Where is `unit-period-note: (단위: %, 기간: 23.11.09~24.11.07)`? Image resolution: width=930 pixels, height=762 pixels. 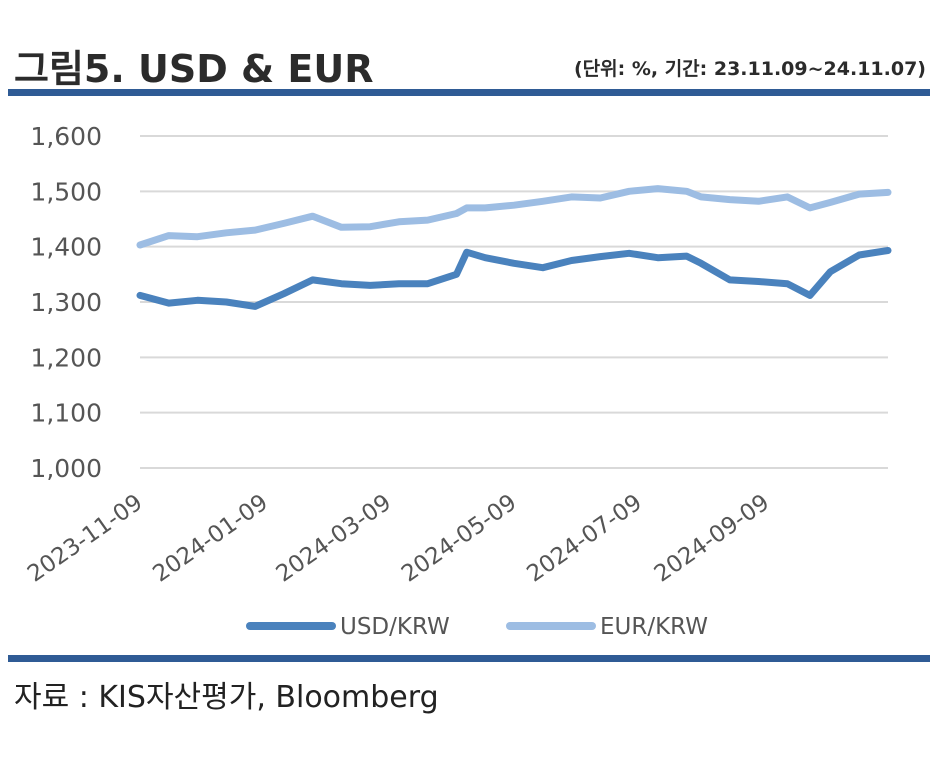
unit-period-note: (단위: %, 기간: 23.11.09~24.11.07) is located at coordinates (749, 69).